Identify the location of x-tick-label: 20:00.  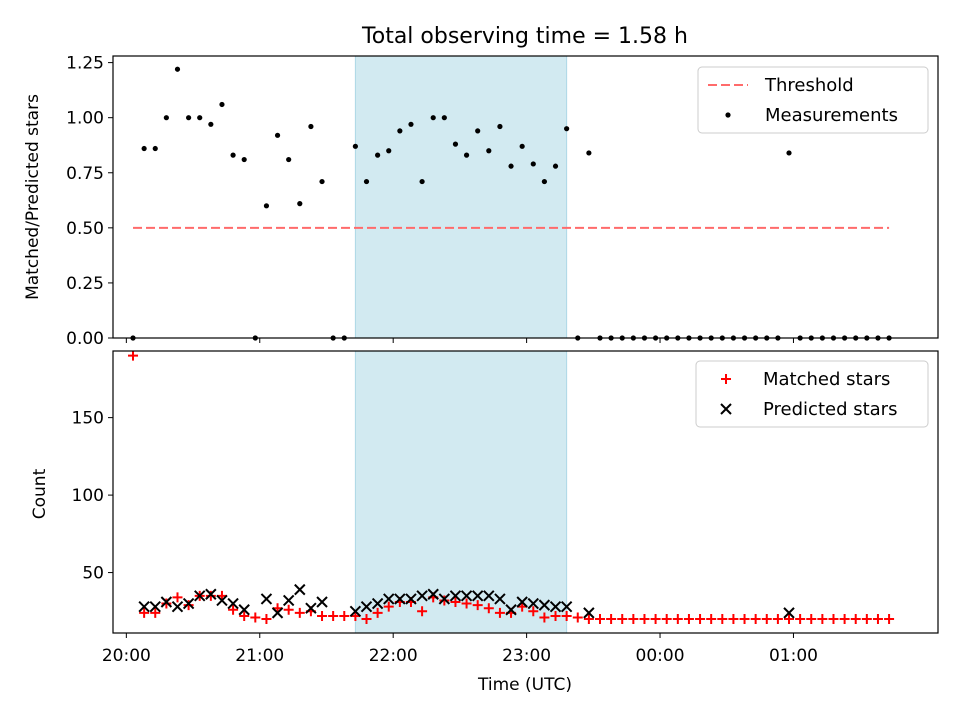
(126, 656).